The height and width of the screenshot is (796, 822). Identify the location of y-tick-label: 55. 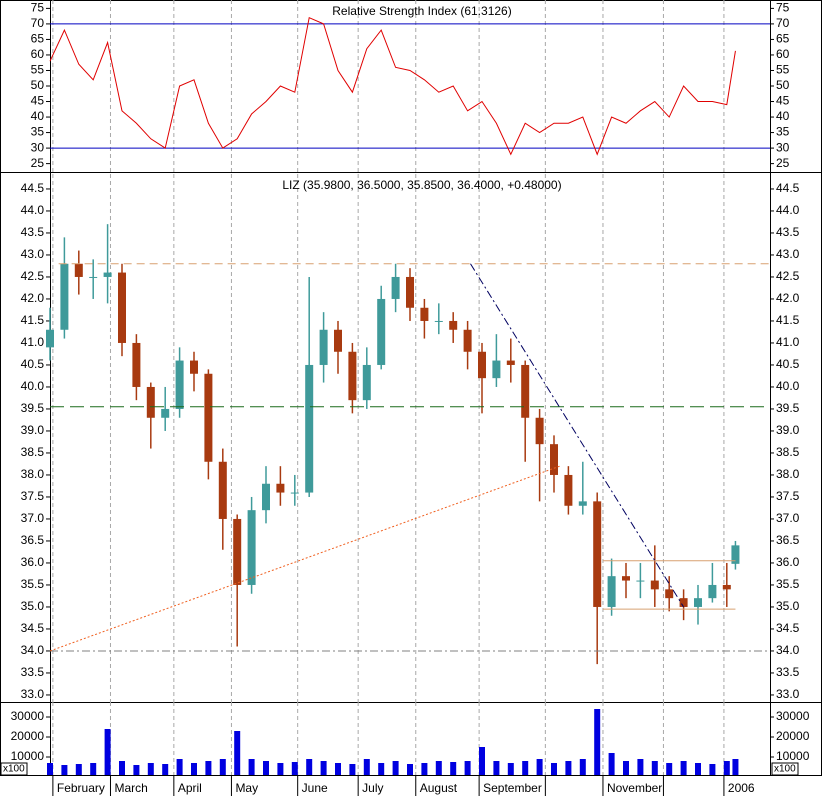
(38, 70).